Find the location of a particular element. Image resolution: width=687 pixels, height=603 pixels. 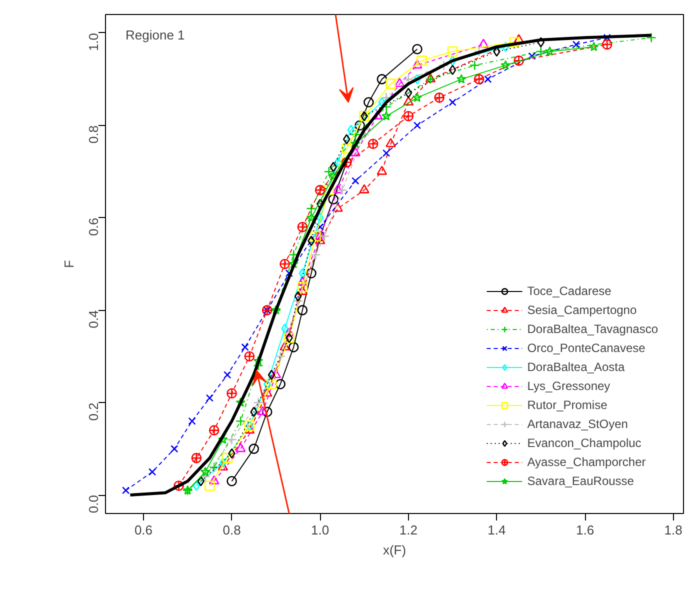

y-tick-label: 0.2 is located at coordinates (93, 411).